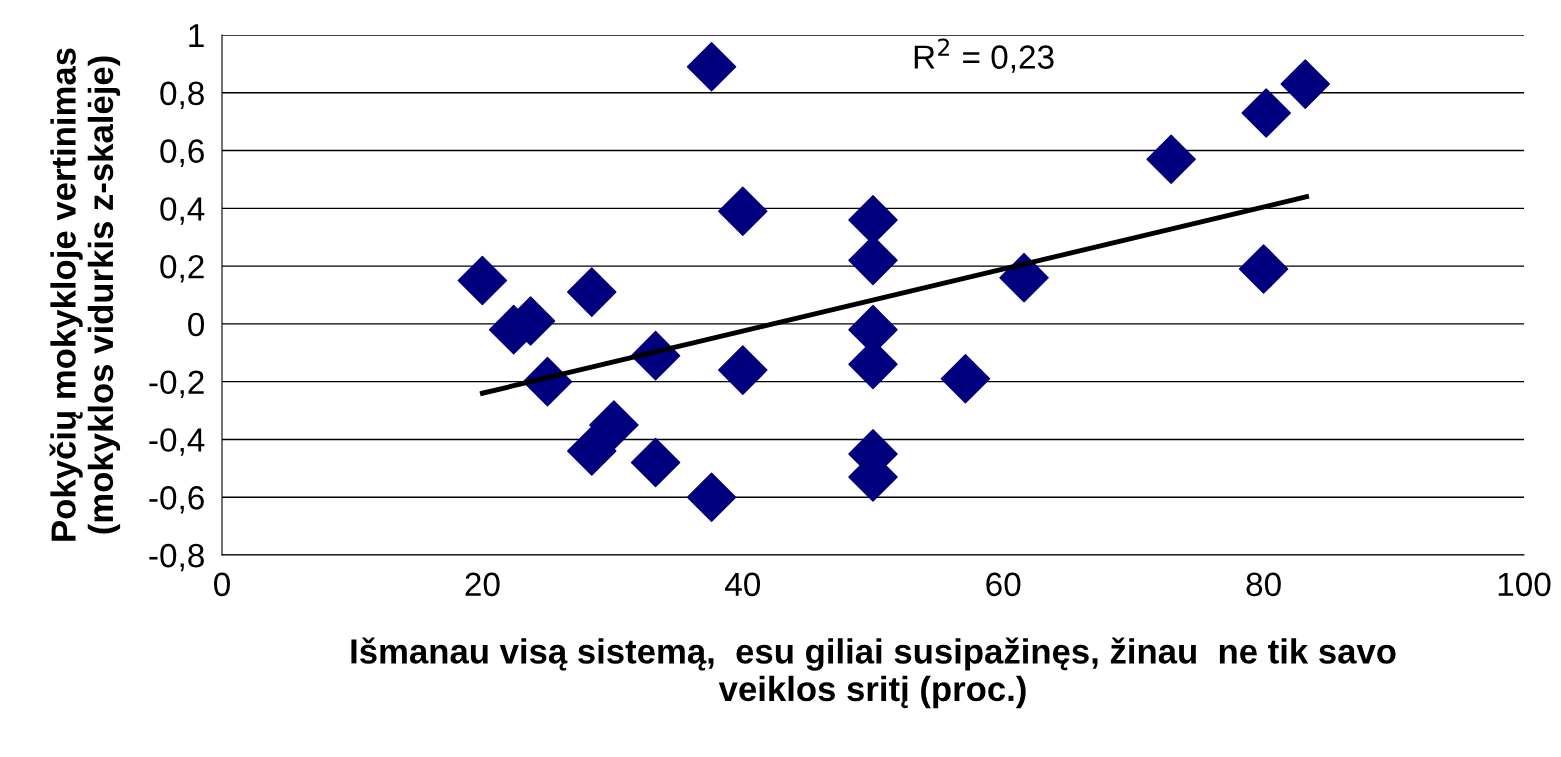 The width and height of the screenshot is (1561, 757). Describe the element at coordinates (176, 384) in the screenshot. I see `y-tick-label: -0,2` at that location.